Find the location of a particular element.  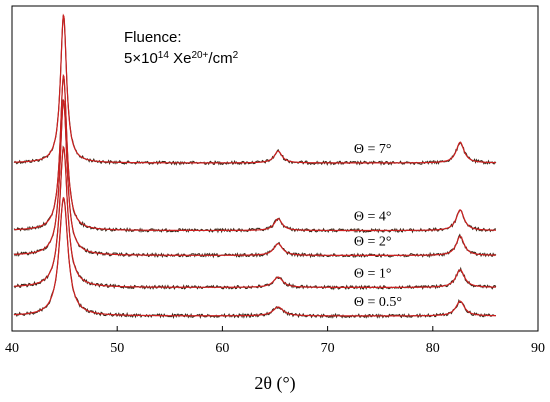

fluence-label: Fluence: is located at coordinates (153, 37).